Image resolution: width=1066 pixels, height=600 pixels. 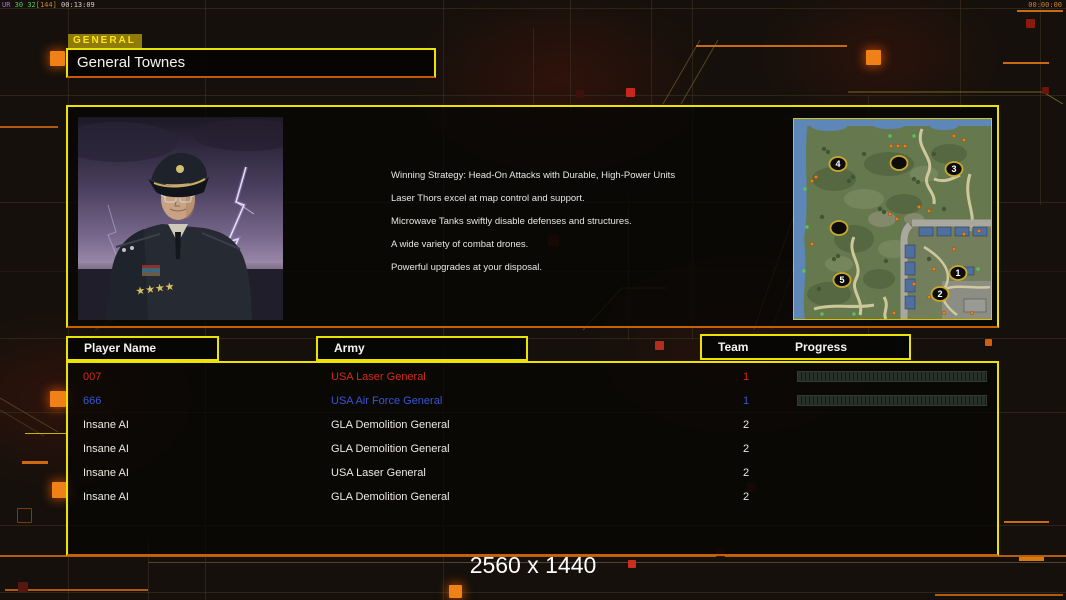 I want to click on map-preview: 4 3 5 1, so click(x=892, y=219).